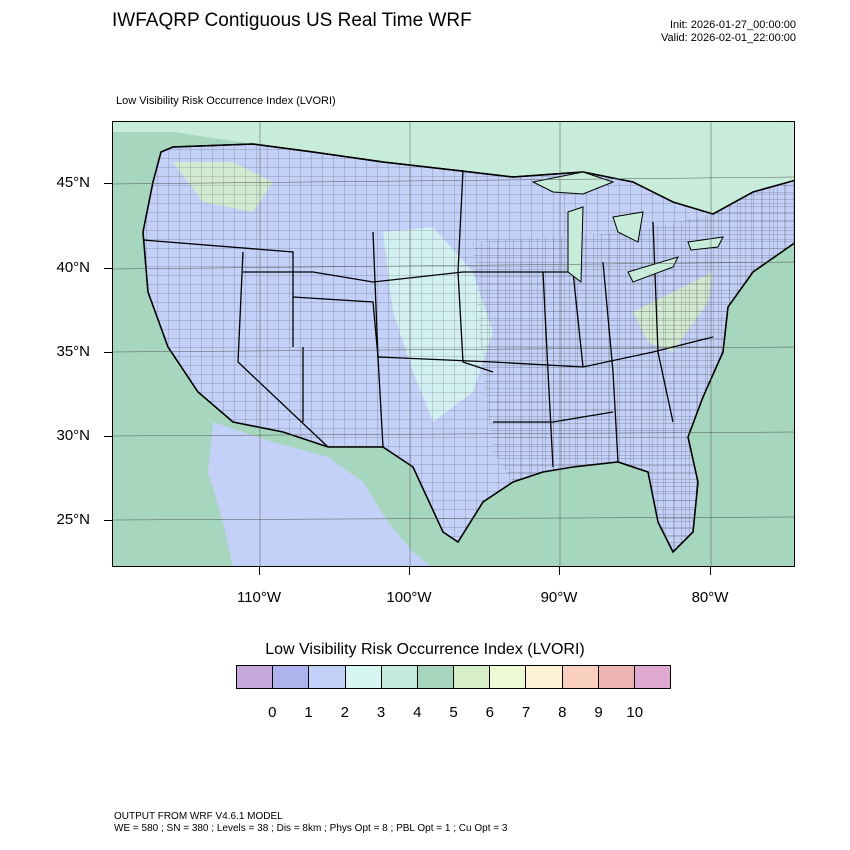 Image resolution: width=850 pixels, height=850 pixels. What do you see at coordinates (198, 816) in the screenshot?
I see `footer-model: OUTPUT FROM WRF V4.6.1 MODEL` at bounding box center [198, 816].